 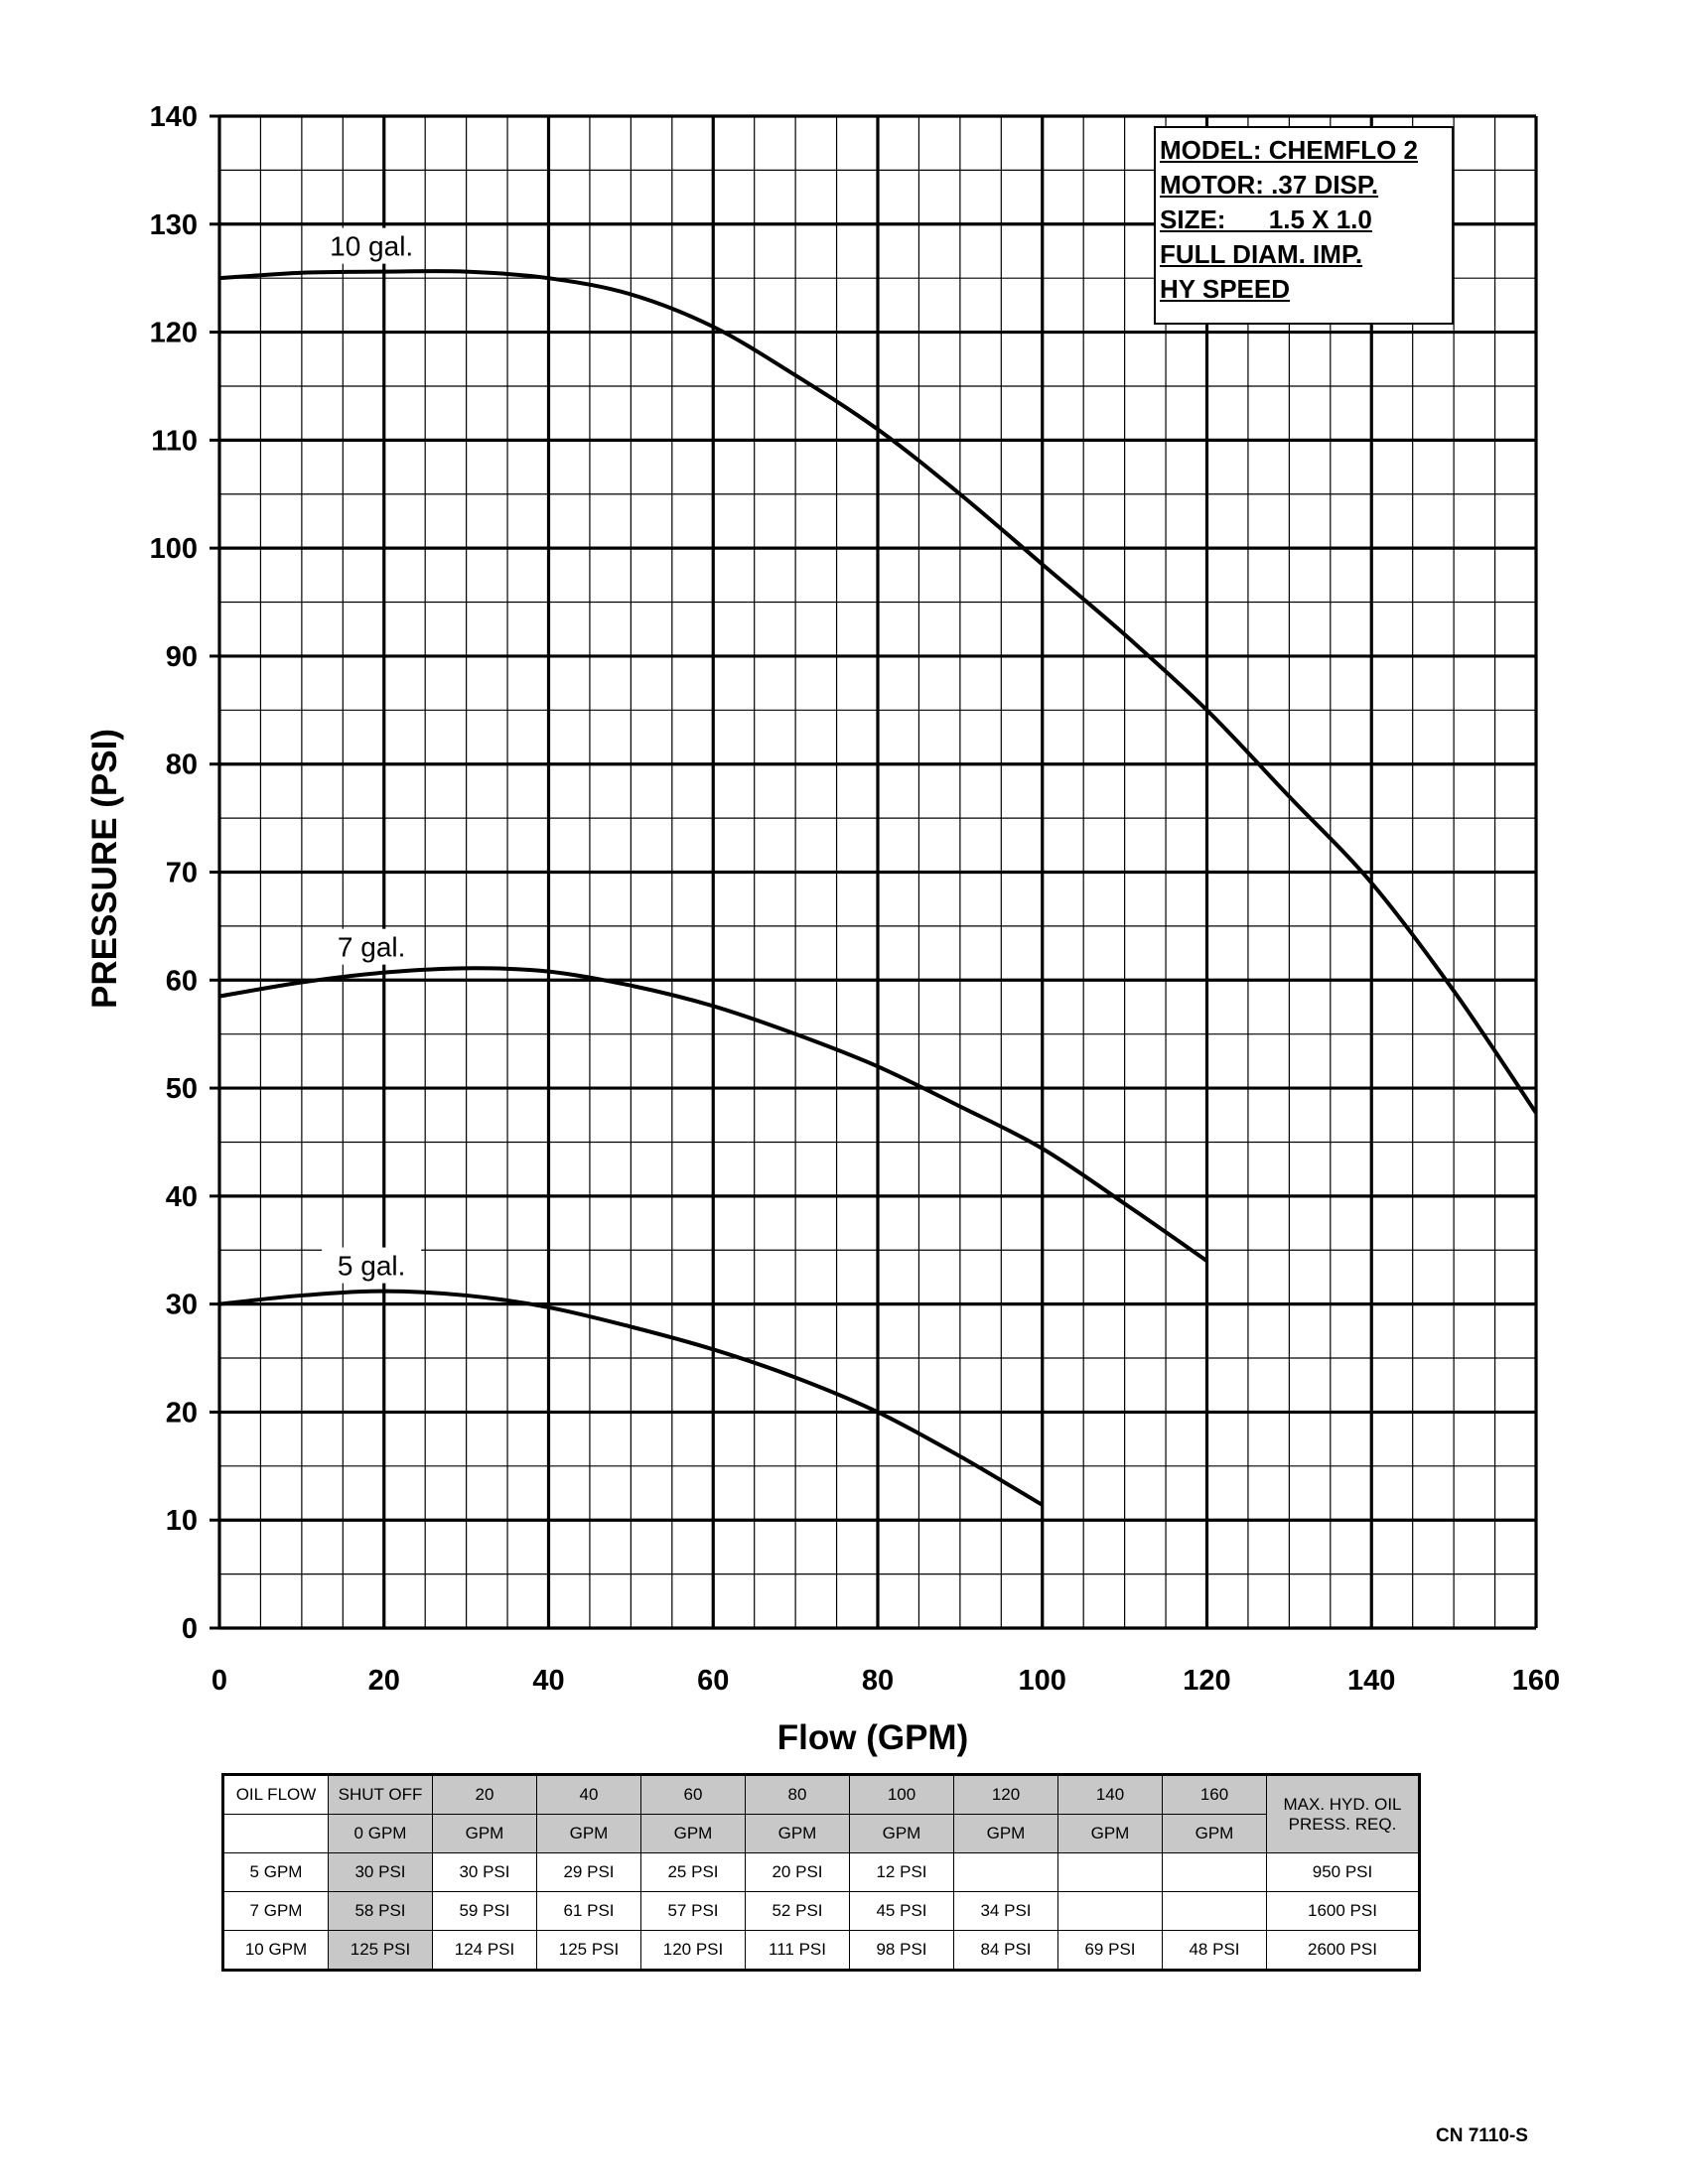 I want to click on model-line: MODEL: CHEMFLO 2, so click(x=1289, y=150).